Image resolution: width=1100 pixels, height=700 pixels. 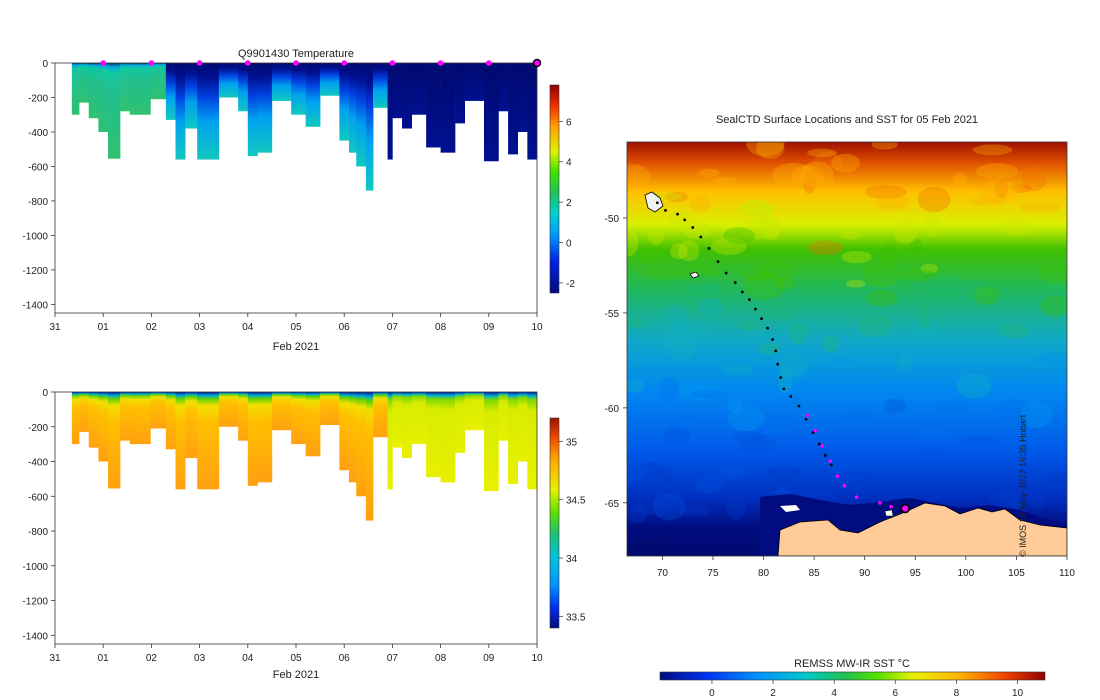 I want to click on x-tick-label: 08, so click(x=441, y=658).